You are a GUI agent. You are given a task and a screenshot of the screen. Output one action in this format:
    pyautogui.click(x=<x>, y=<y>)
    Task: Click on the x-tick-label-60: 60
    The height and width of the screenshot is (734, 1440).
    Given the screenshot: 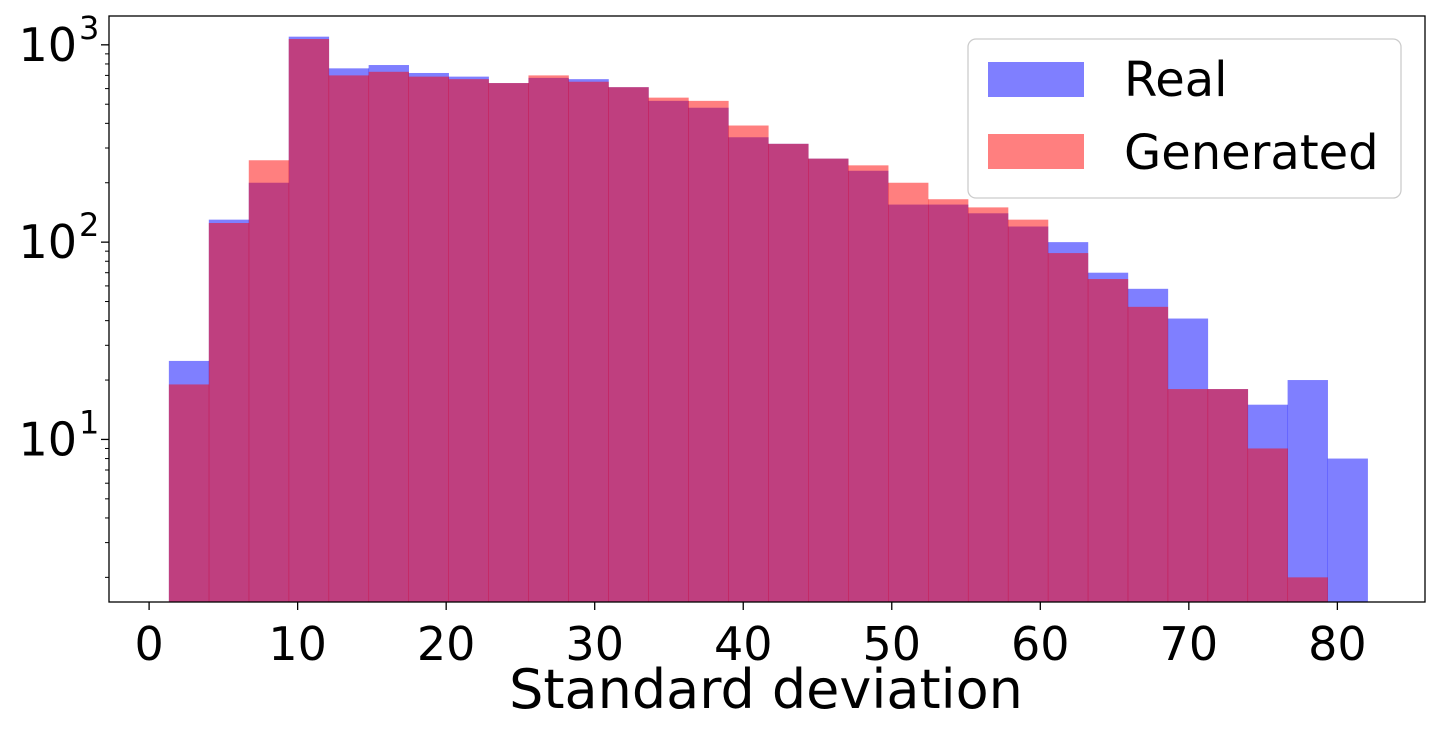 What is the action you would take?
    pyautogui.click(x=1040, y=644)
    